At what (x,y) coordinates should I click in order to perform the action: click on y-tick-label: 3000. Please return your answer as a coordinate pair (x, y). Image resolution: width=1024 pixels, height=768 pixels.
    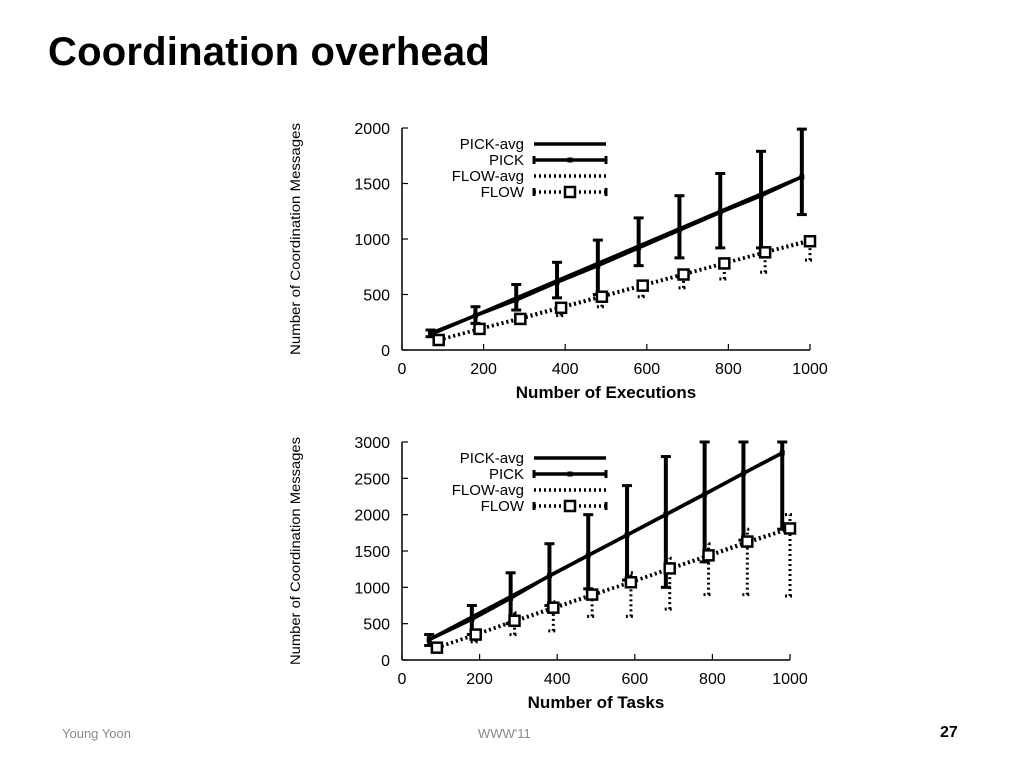
    Looking at the image, I should click on (372, 443).